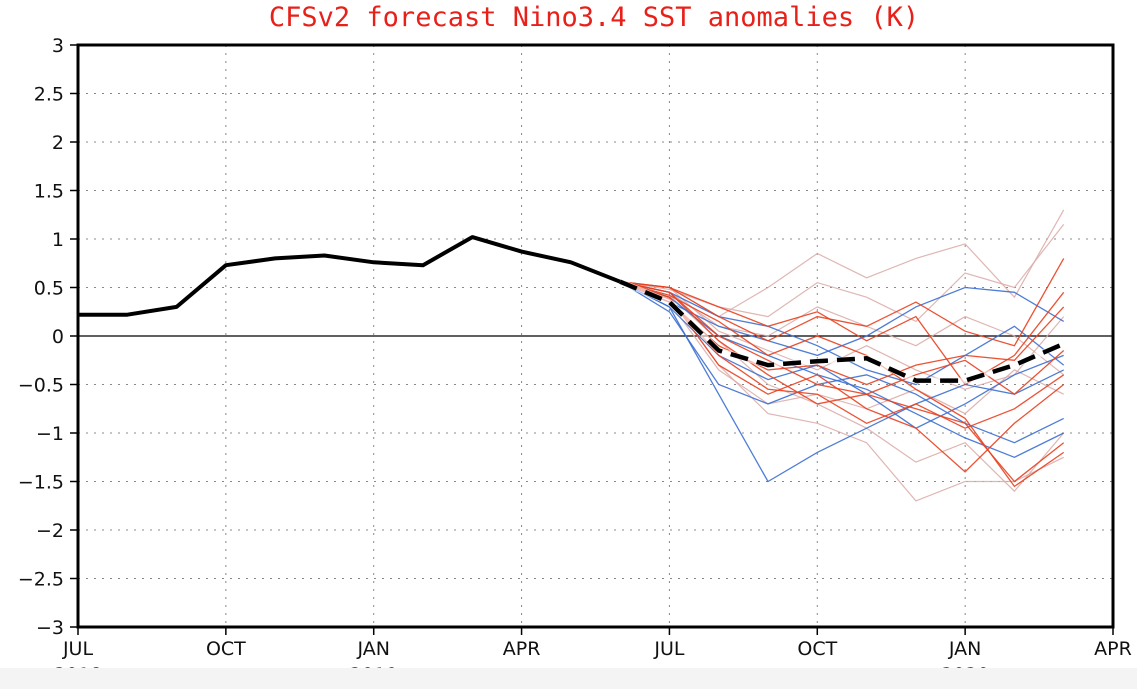 The height and width of the screenshot is (689, 1137). What do you see at coordinates (58, 337) in the screenshot?
I see `y-tick-label: 0` at bounding box center [58, 337].